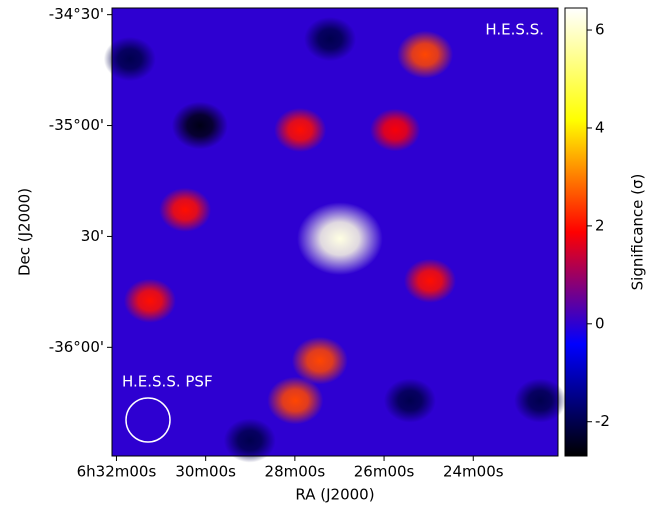  I want to click on colorbar-tick-label: 2, so click(600, 225).